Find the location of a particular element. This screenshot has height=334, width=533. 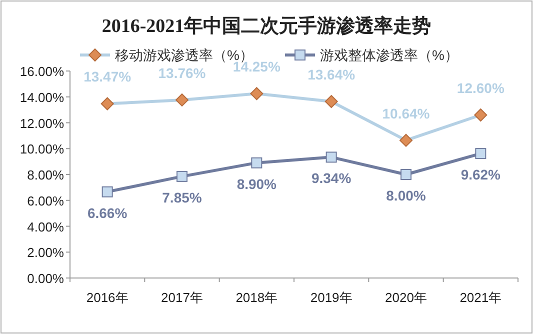

chart-title: 2016-2021年中国二次元手游渗透率走势 is located at coordinates (267, 26).